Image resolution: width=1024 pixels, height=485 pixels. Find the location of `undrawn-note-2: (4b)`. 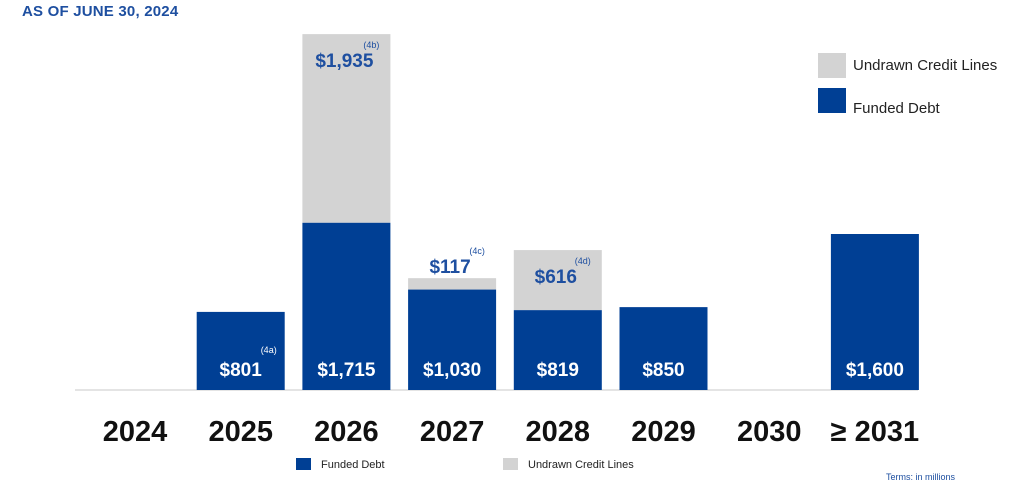

undrawn-note-2: (4b) is located at coordinates (371, 45).